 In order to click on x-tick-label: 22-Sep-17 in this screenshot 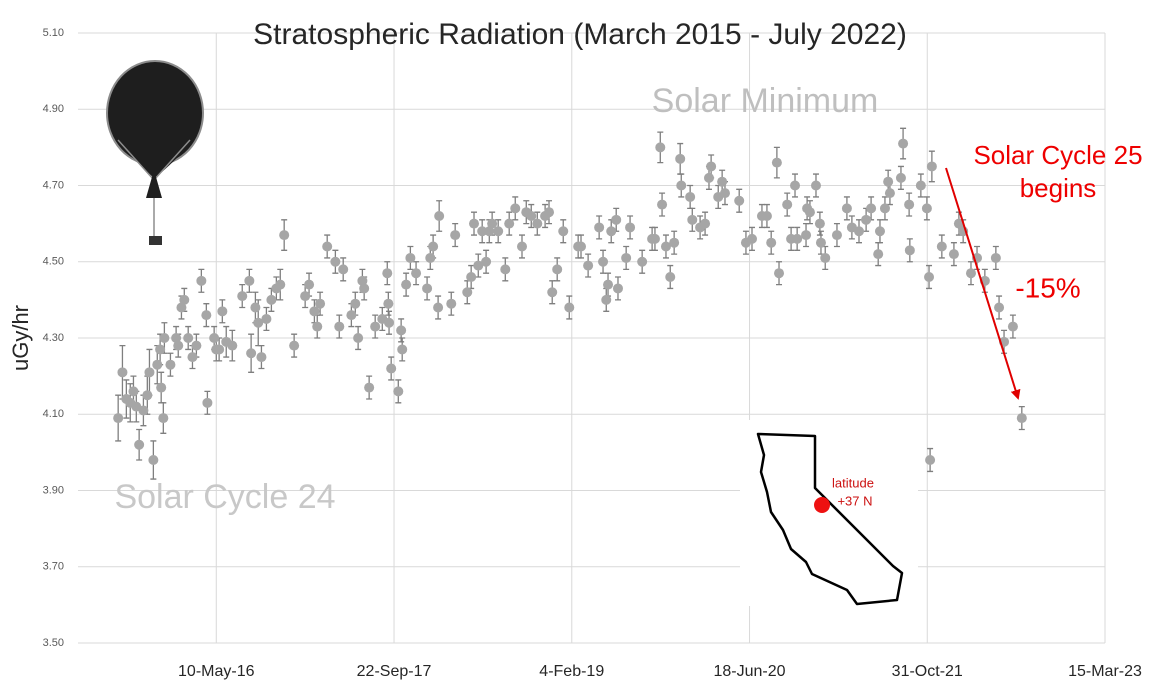, I will do `click(394, 671)`.